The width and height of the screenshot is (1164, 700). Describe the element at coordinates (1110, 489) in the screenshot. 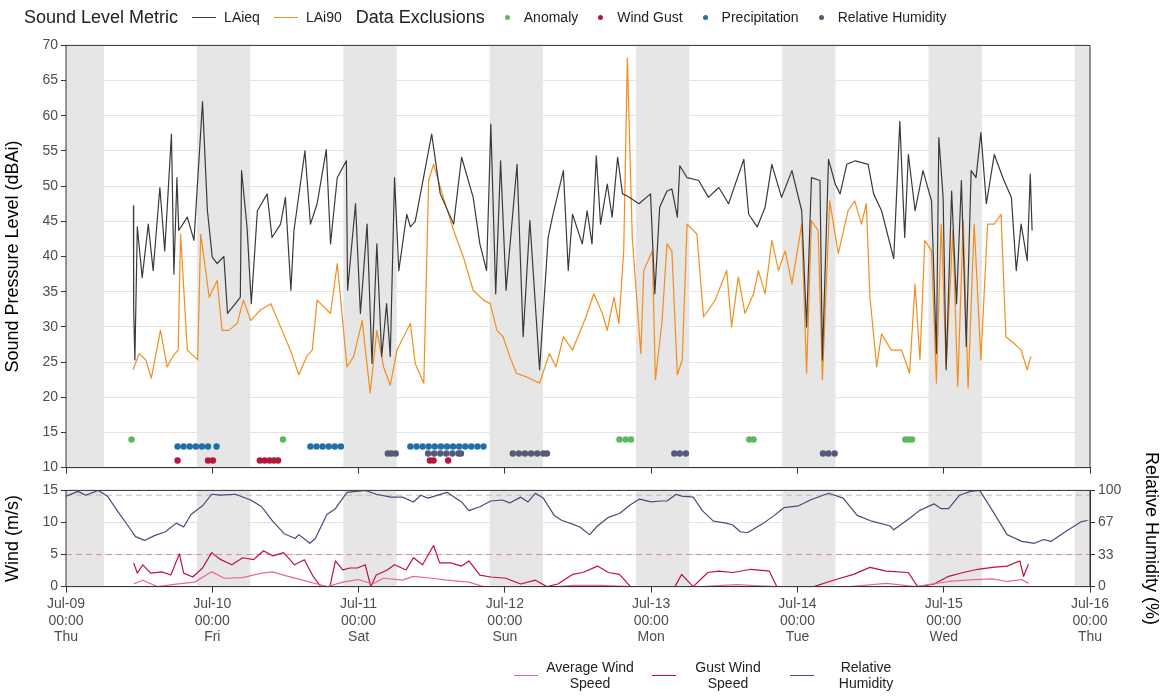

I see `y2-tick-label: 100` at that location.